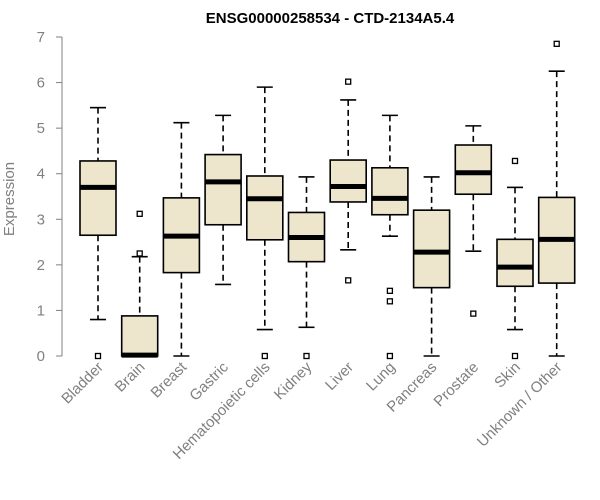 This screenshot has height=500, width=600. Describe the element at coordinates (41, 265) in the screenshot. I see `y-tick-label: 2` at that location.